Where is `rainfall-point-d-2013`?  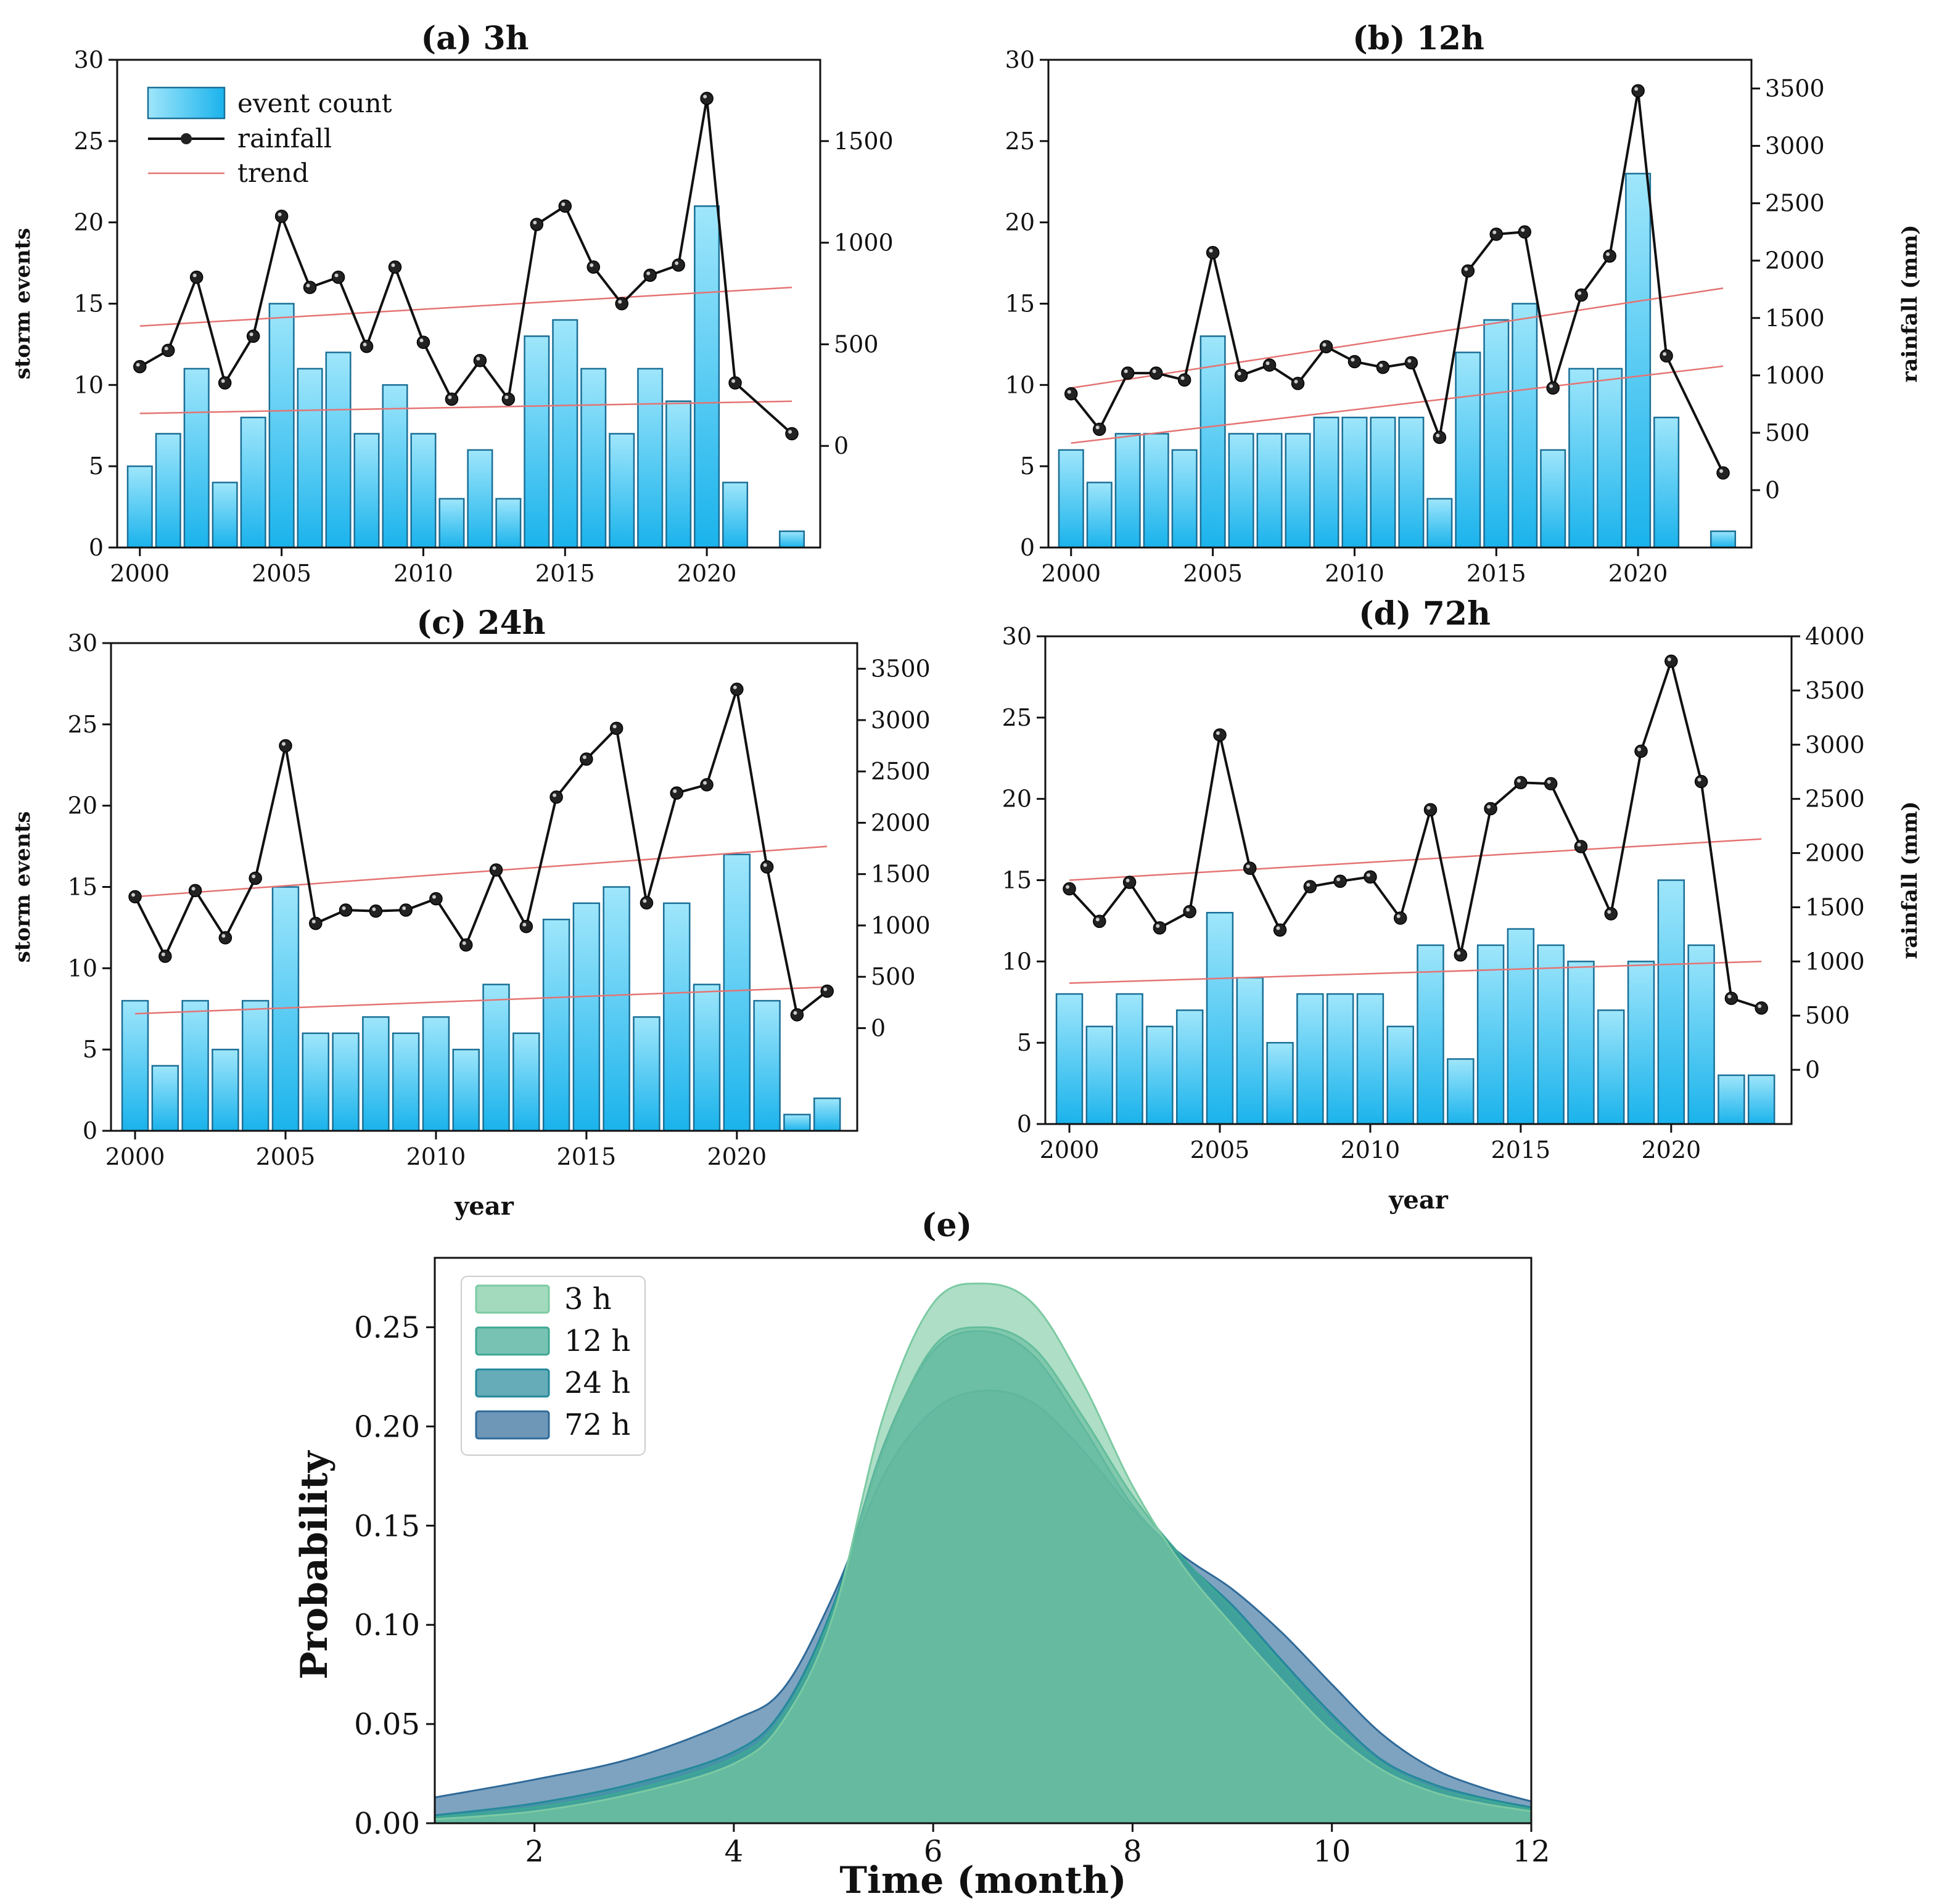
rainfall-point-d-2013 is located at coordinates (1461, 955).